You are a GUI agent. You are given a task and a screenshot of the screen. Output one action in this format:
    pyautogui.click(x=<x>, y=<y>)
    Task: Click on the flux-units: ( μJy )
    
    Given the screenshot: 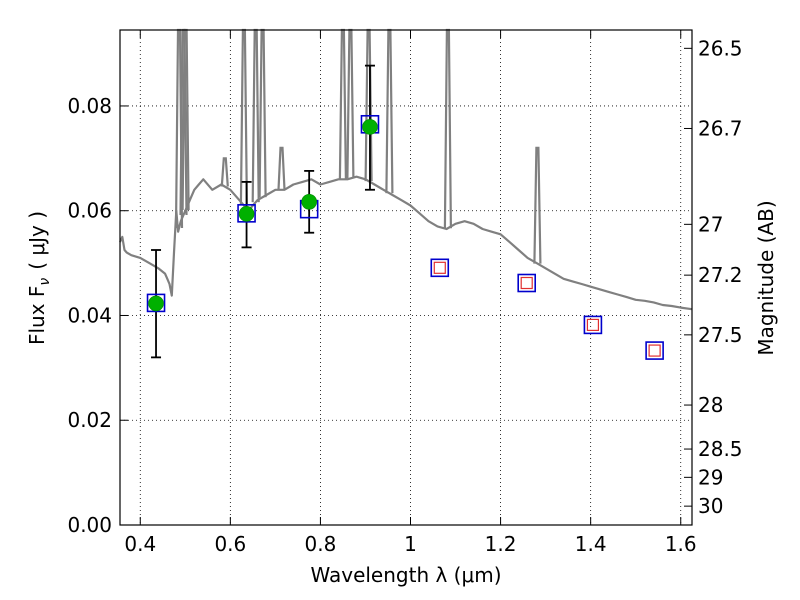 What is the action you would take?
    pyautogui.click(x=37, y=240)
    